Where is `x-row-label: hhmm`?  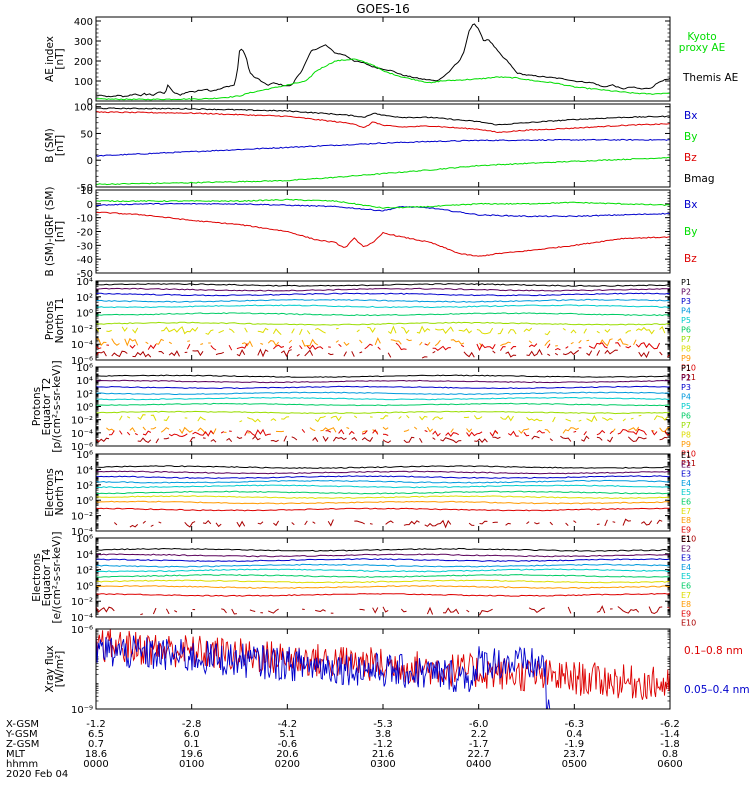
x-row-label: hhmm is located at coordinates (22, 764).